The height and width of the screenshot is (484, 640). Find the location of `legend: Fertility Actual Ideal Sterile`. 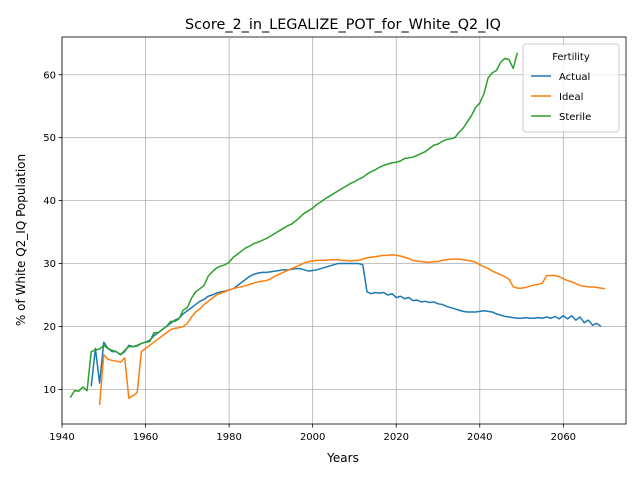

legend: Fertility Actual Ideal Sterile is located at coordinates (571, 88).